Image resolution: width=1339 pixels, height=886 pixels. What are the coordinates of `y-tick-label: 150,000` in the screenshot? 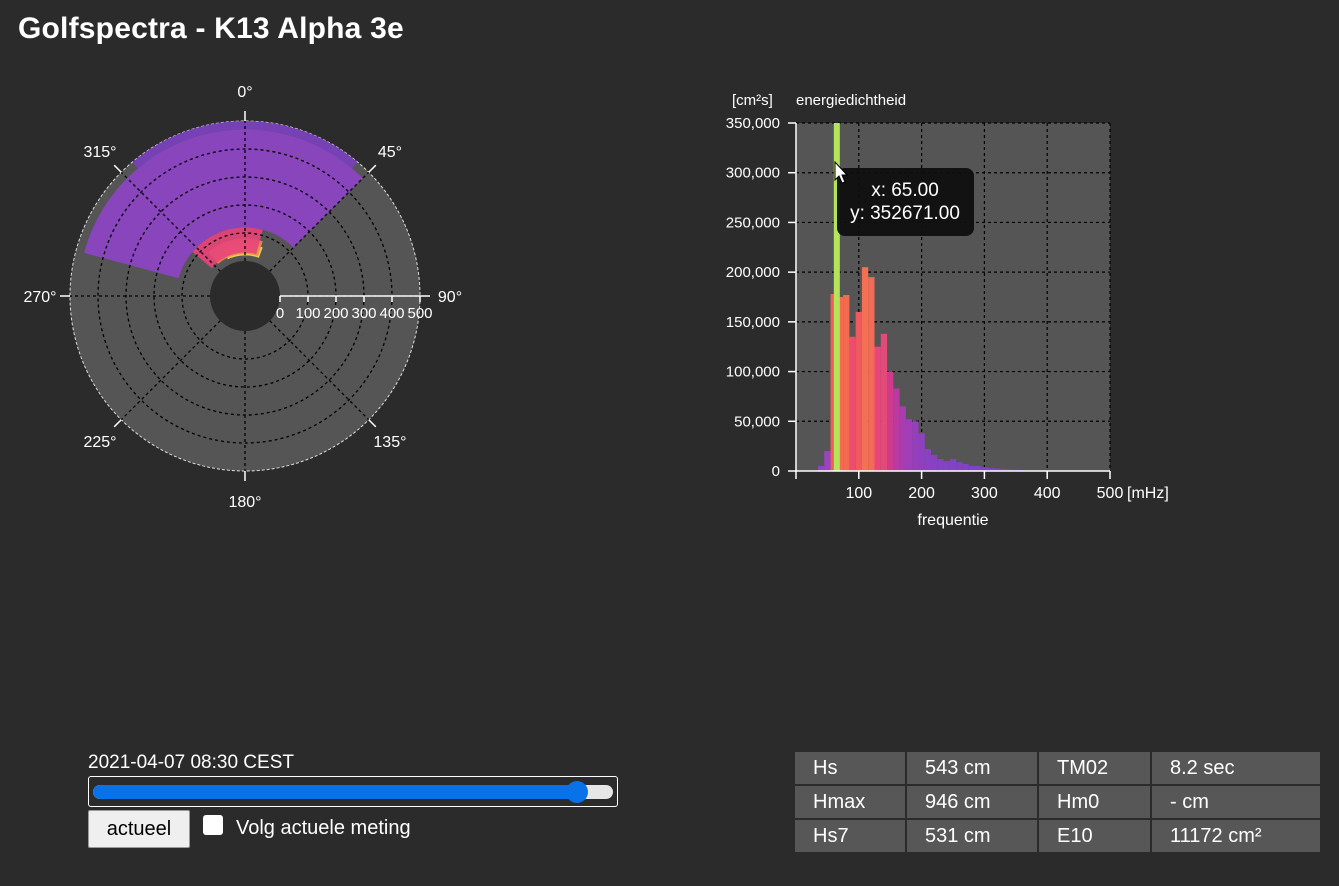 It's located at (753, 322).